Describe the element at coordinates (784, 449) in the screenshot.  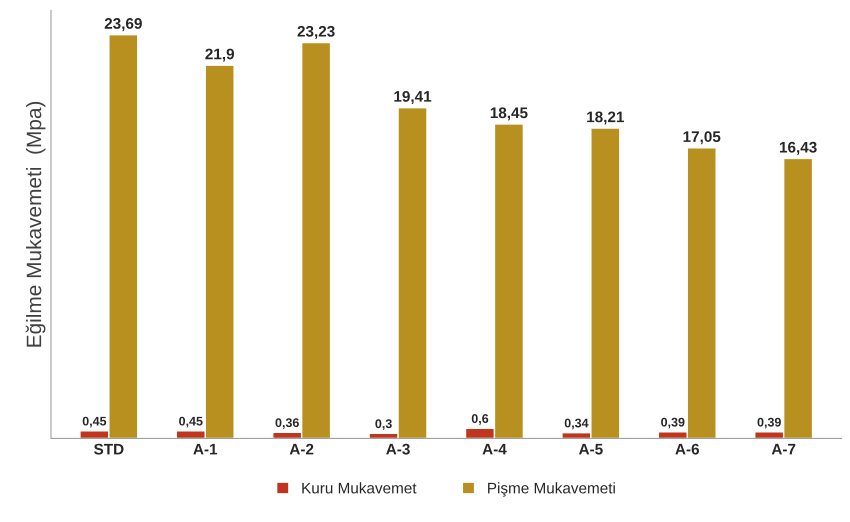
I see `x-tick-label: A-7` at that location.